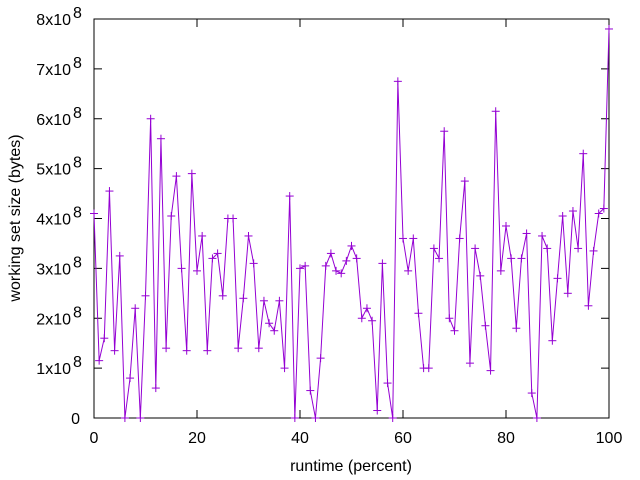 The image size is (640, 480). What do you see at coordinates (53, 269) in the screenshot?
I see `y-tick-label: 3x10` at bounding box center [53, 269].